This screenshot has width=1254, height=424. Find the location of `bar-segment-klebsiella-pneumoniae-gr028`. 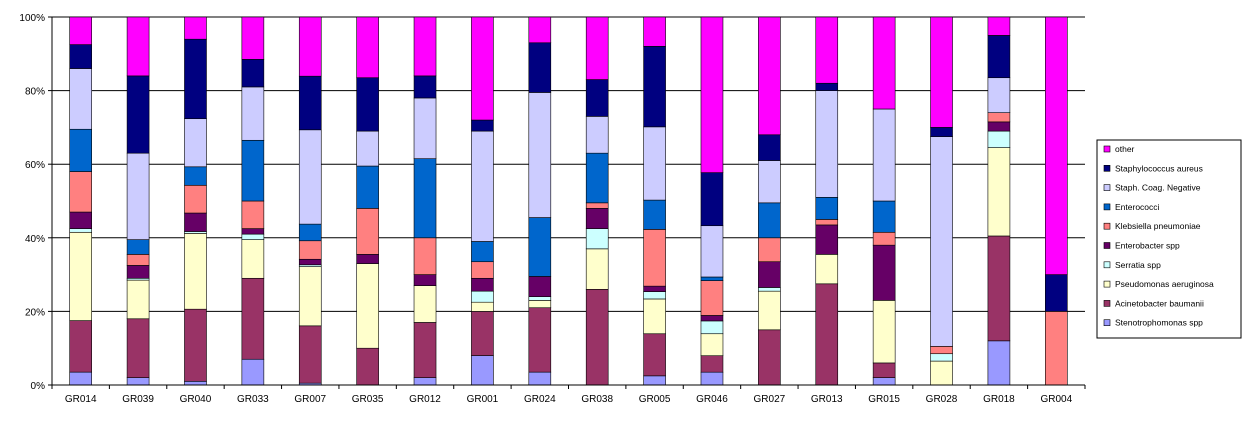

bar-segment-klebsiella-pneumoniae-gr028 is located at coordinates (941, 350).